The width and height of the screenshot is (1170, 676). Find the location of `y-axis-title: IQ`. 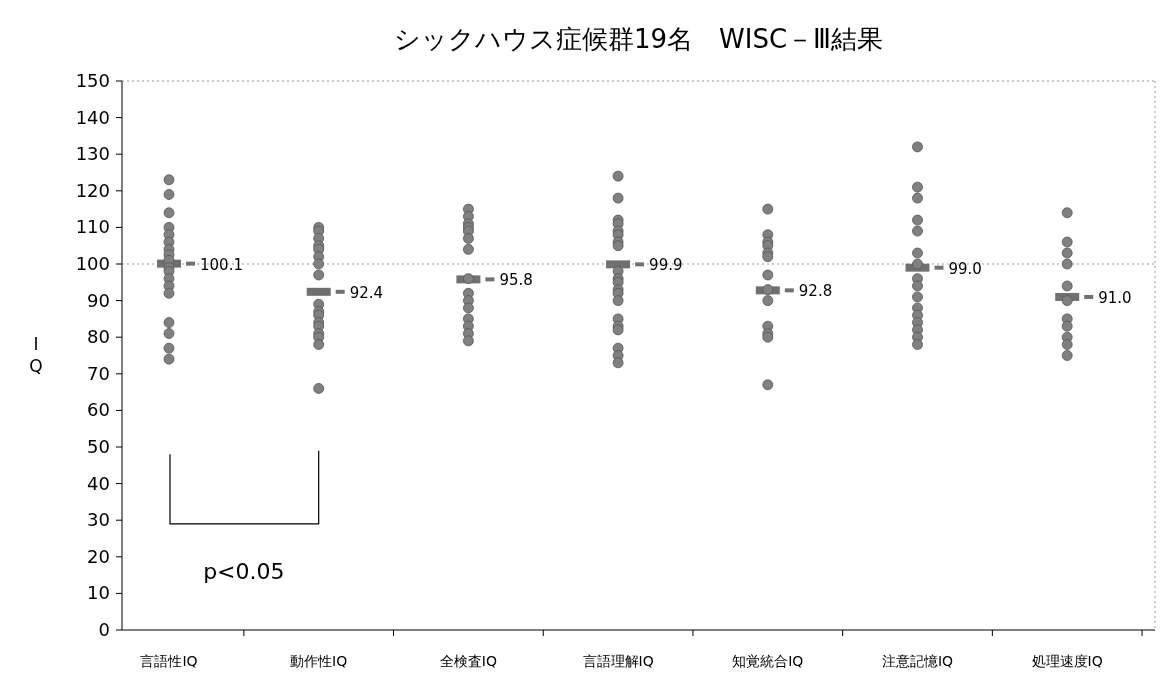

y-axis-title: IQ is located at coordinates (36, 354).